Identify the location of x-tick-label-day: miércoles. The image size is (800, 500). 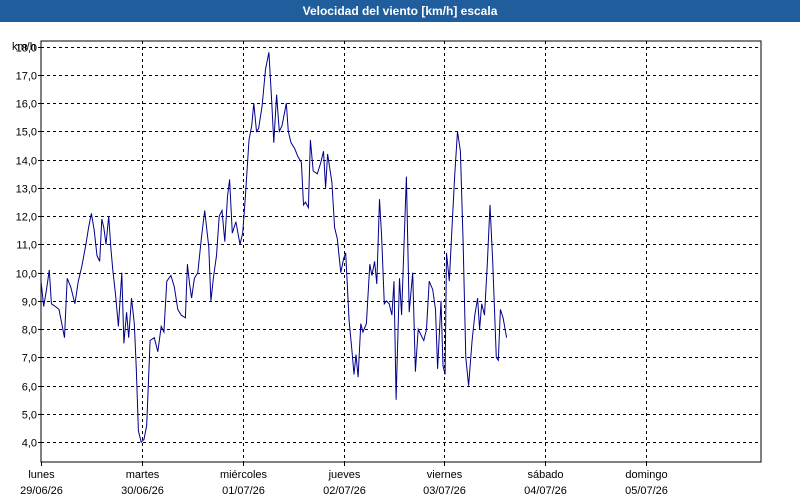
(244, 475).